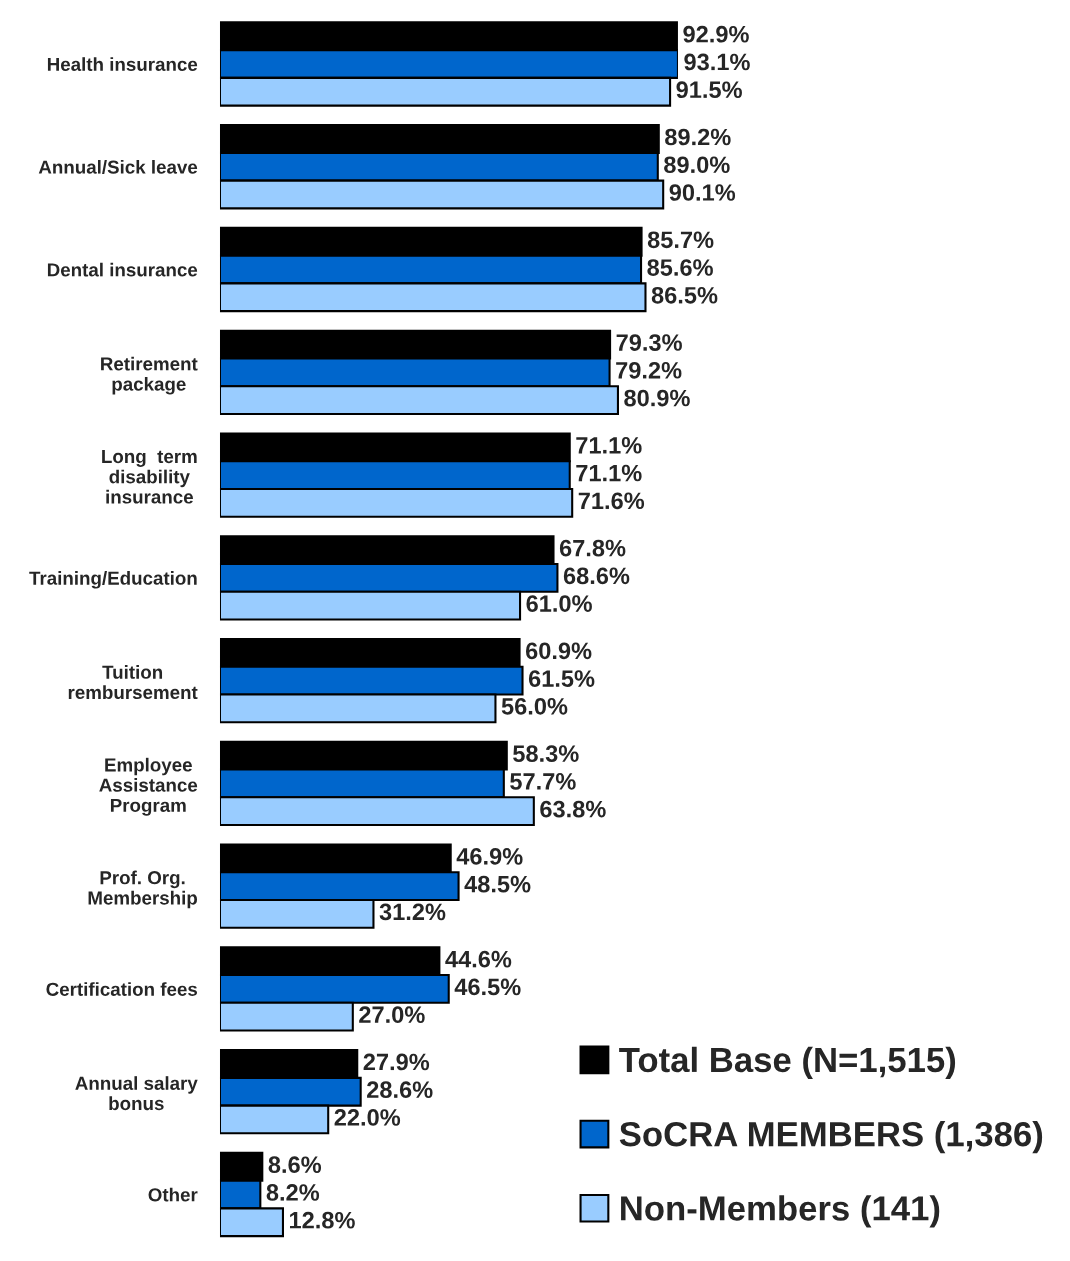 This screenshot has height=1261, width=1070. Describe the element at coordinates (396, 1062) in the screenshot. I see `data-label: 27.9%` at that location.